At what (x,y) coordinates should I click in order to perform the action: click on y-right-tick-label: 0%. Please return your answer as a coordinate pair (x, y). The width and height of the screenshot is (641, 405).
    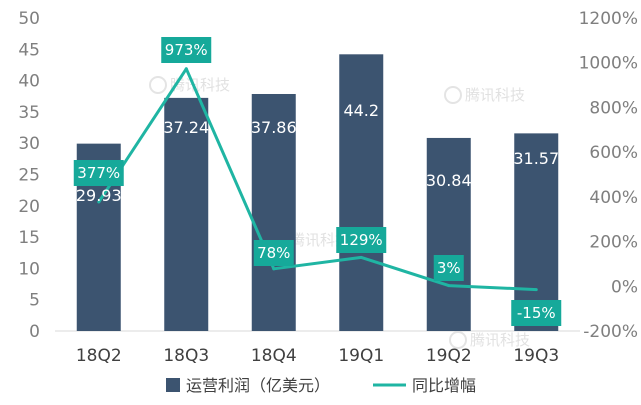
    Looking at the image, I should click on (624, 287).